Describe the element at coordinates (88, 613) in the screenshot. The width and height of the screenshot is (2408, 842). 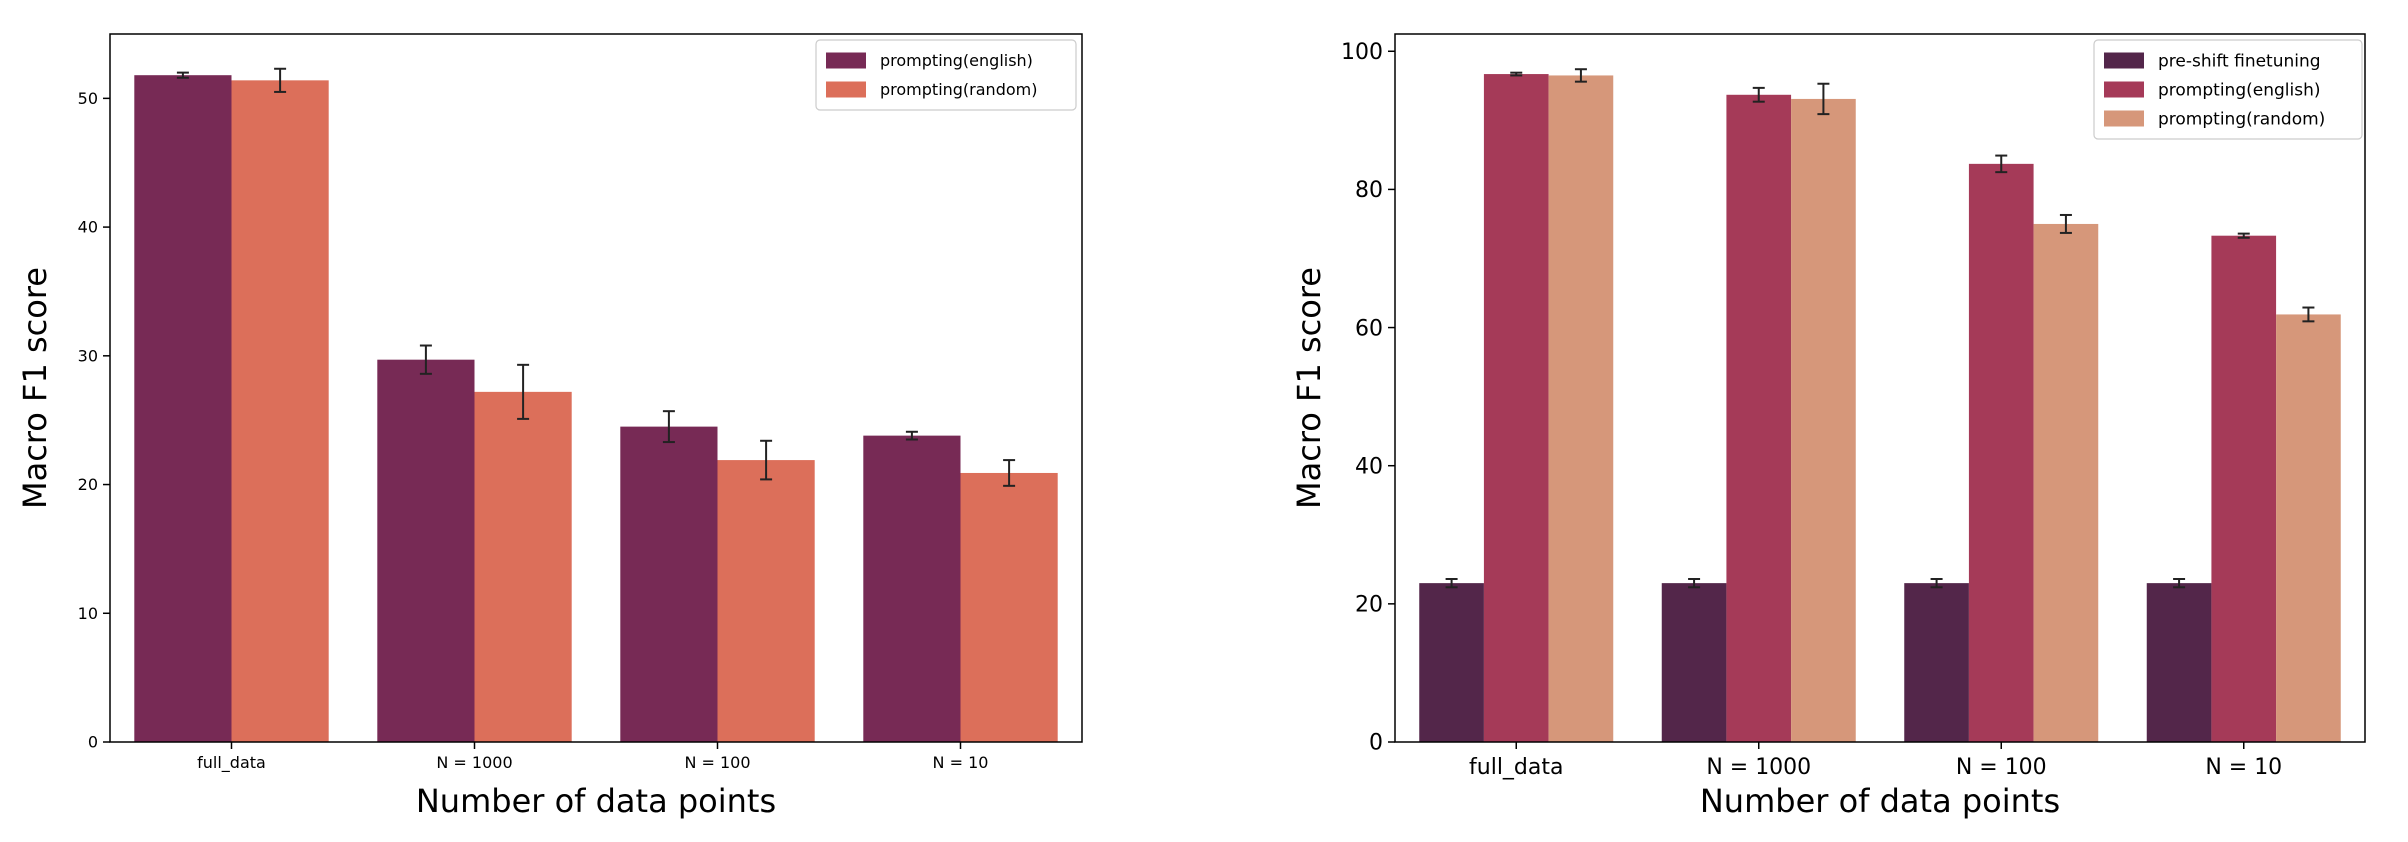
I see `y-tick-label: 10` at that location.